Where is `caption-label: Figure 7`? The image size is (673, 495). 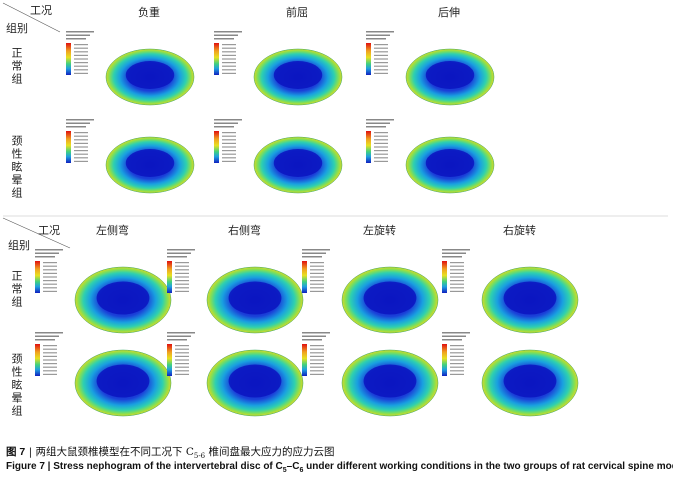 caption-label: Figure 7 is located at coordinates (25, 466).